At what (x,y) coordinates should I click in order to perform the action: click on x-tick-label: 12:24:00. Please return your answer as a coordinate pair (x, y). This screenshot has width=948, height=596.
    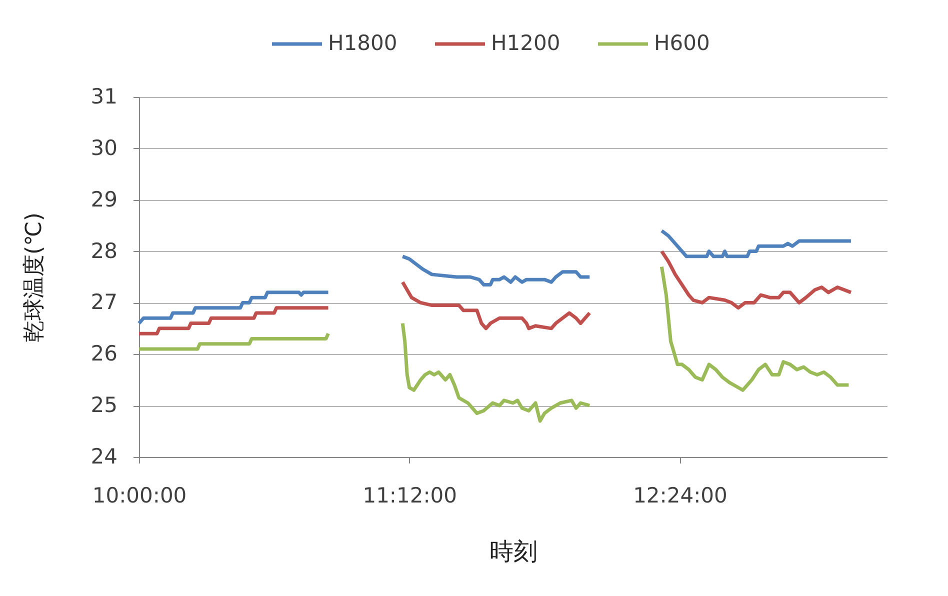
    Looking at the image, I should click on (680, 496).